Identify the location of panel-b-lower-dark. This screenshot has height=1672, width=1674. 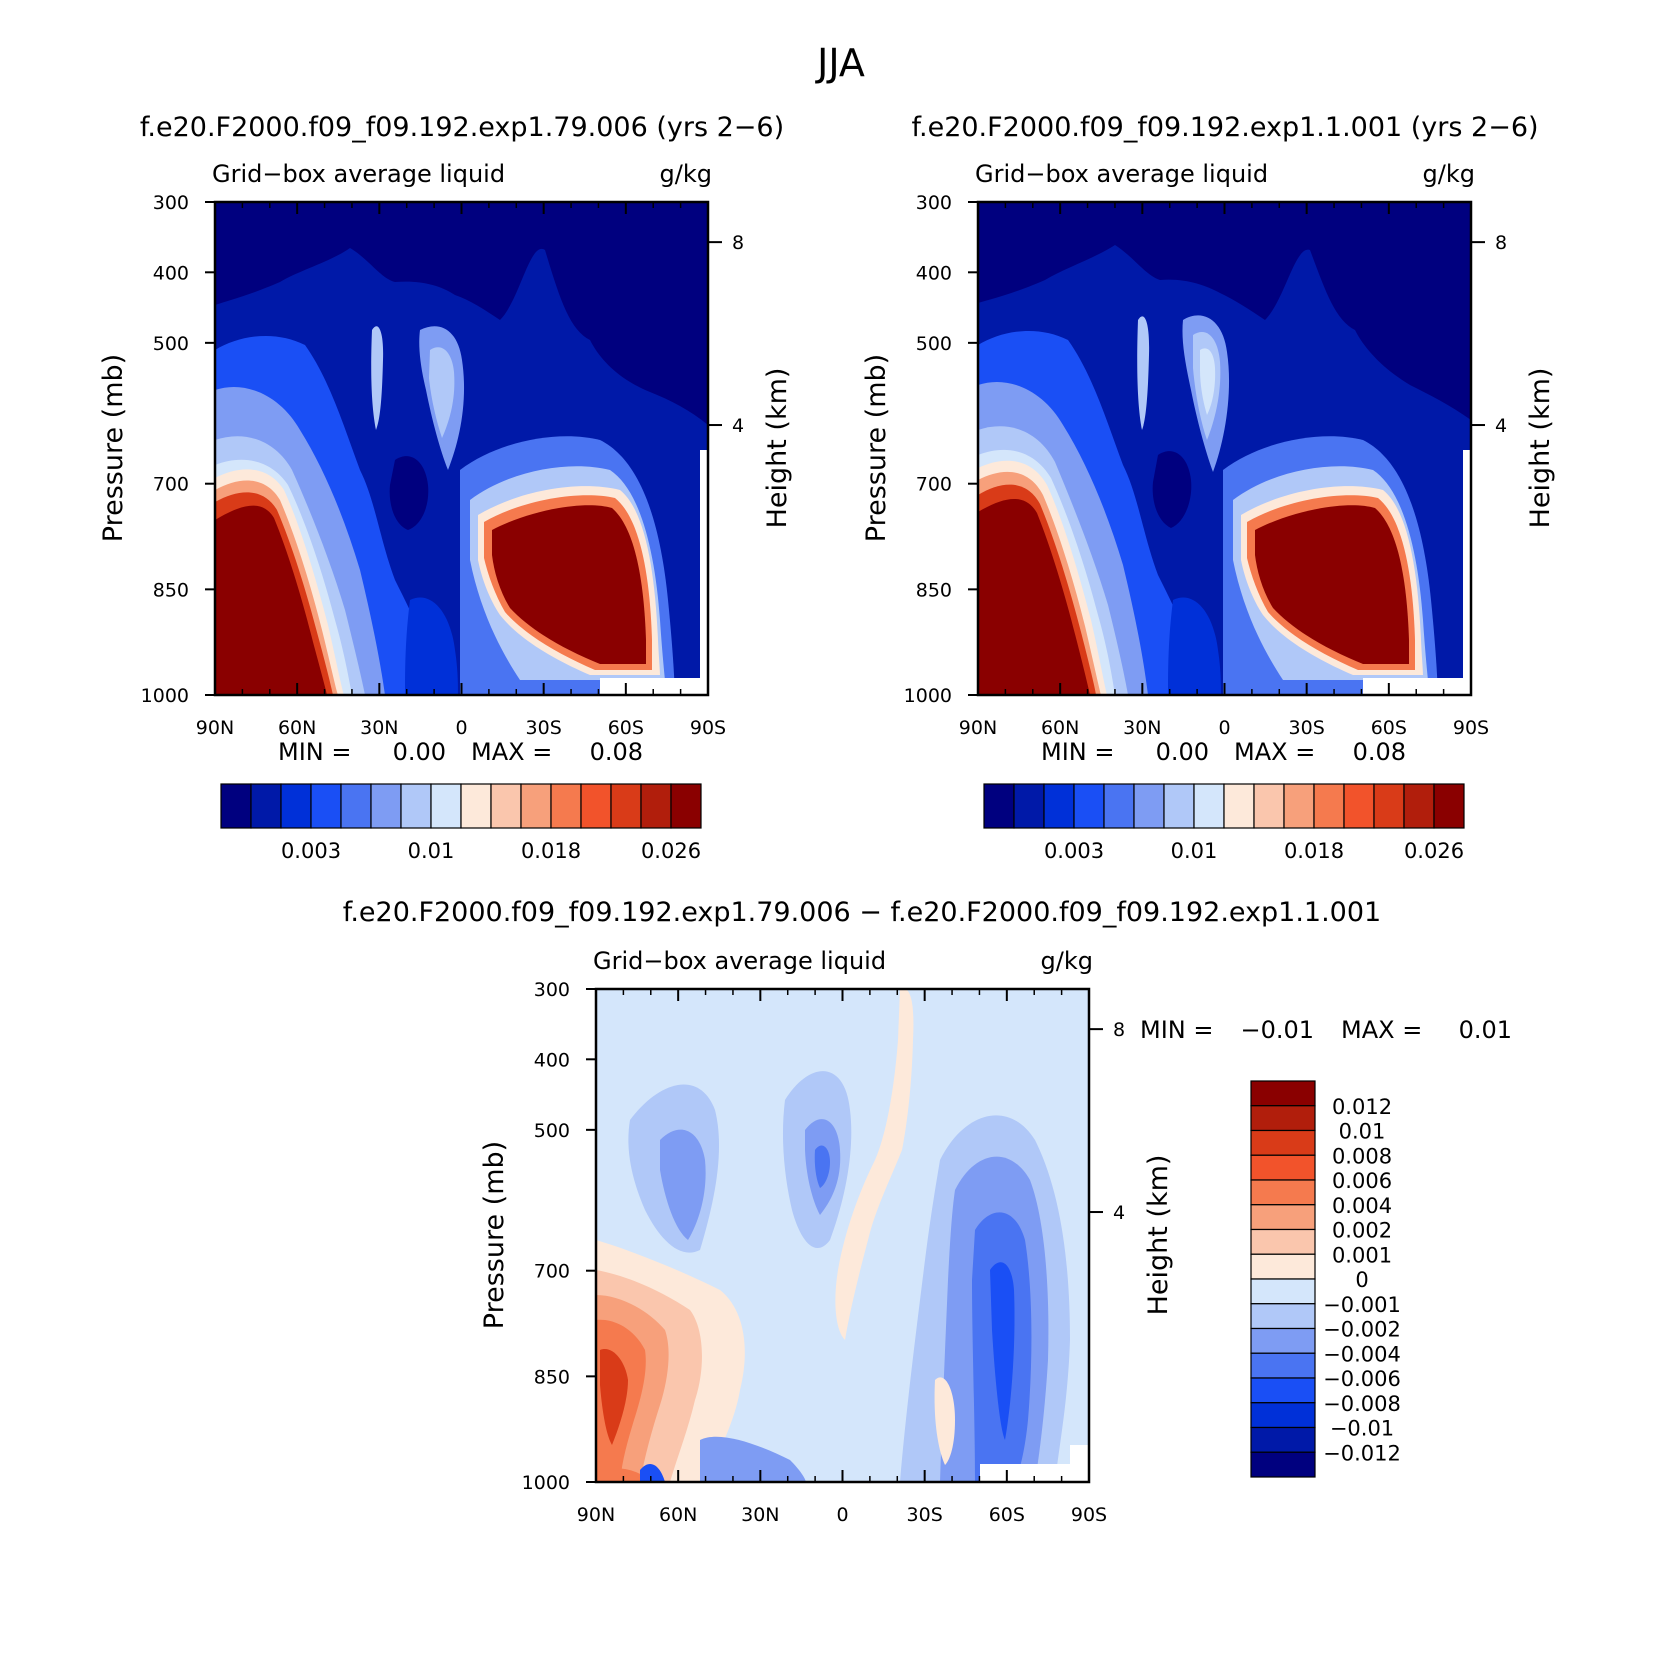
(1194, 646).